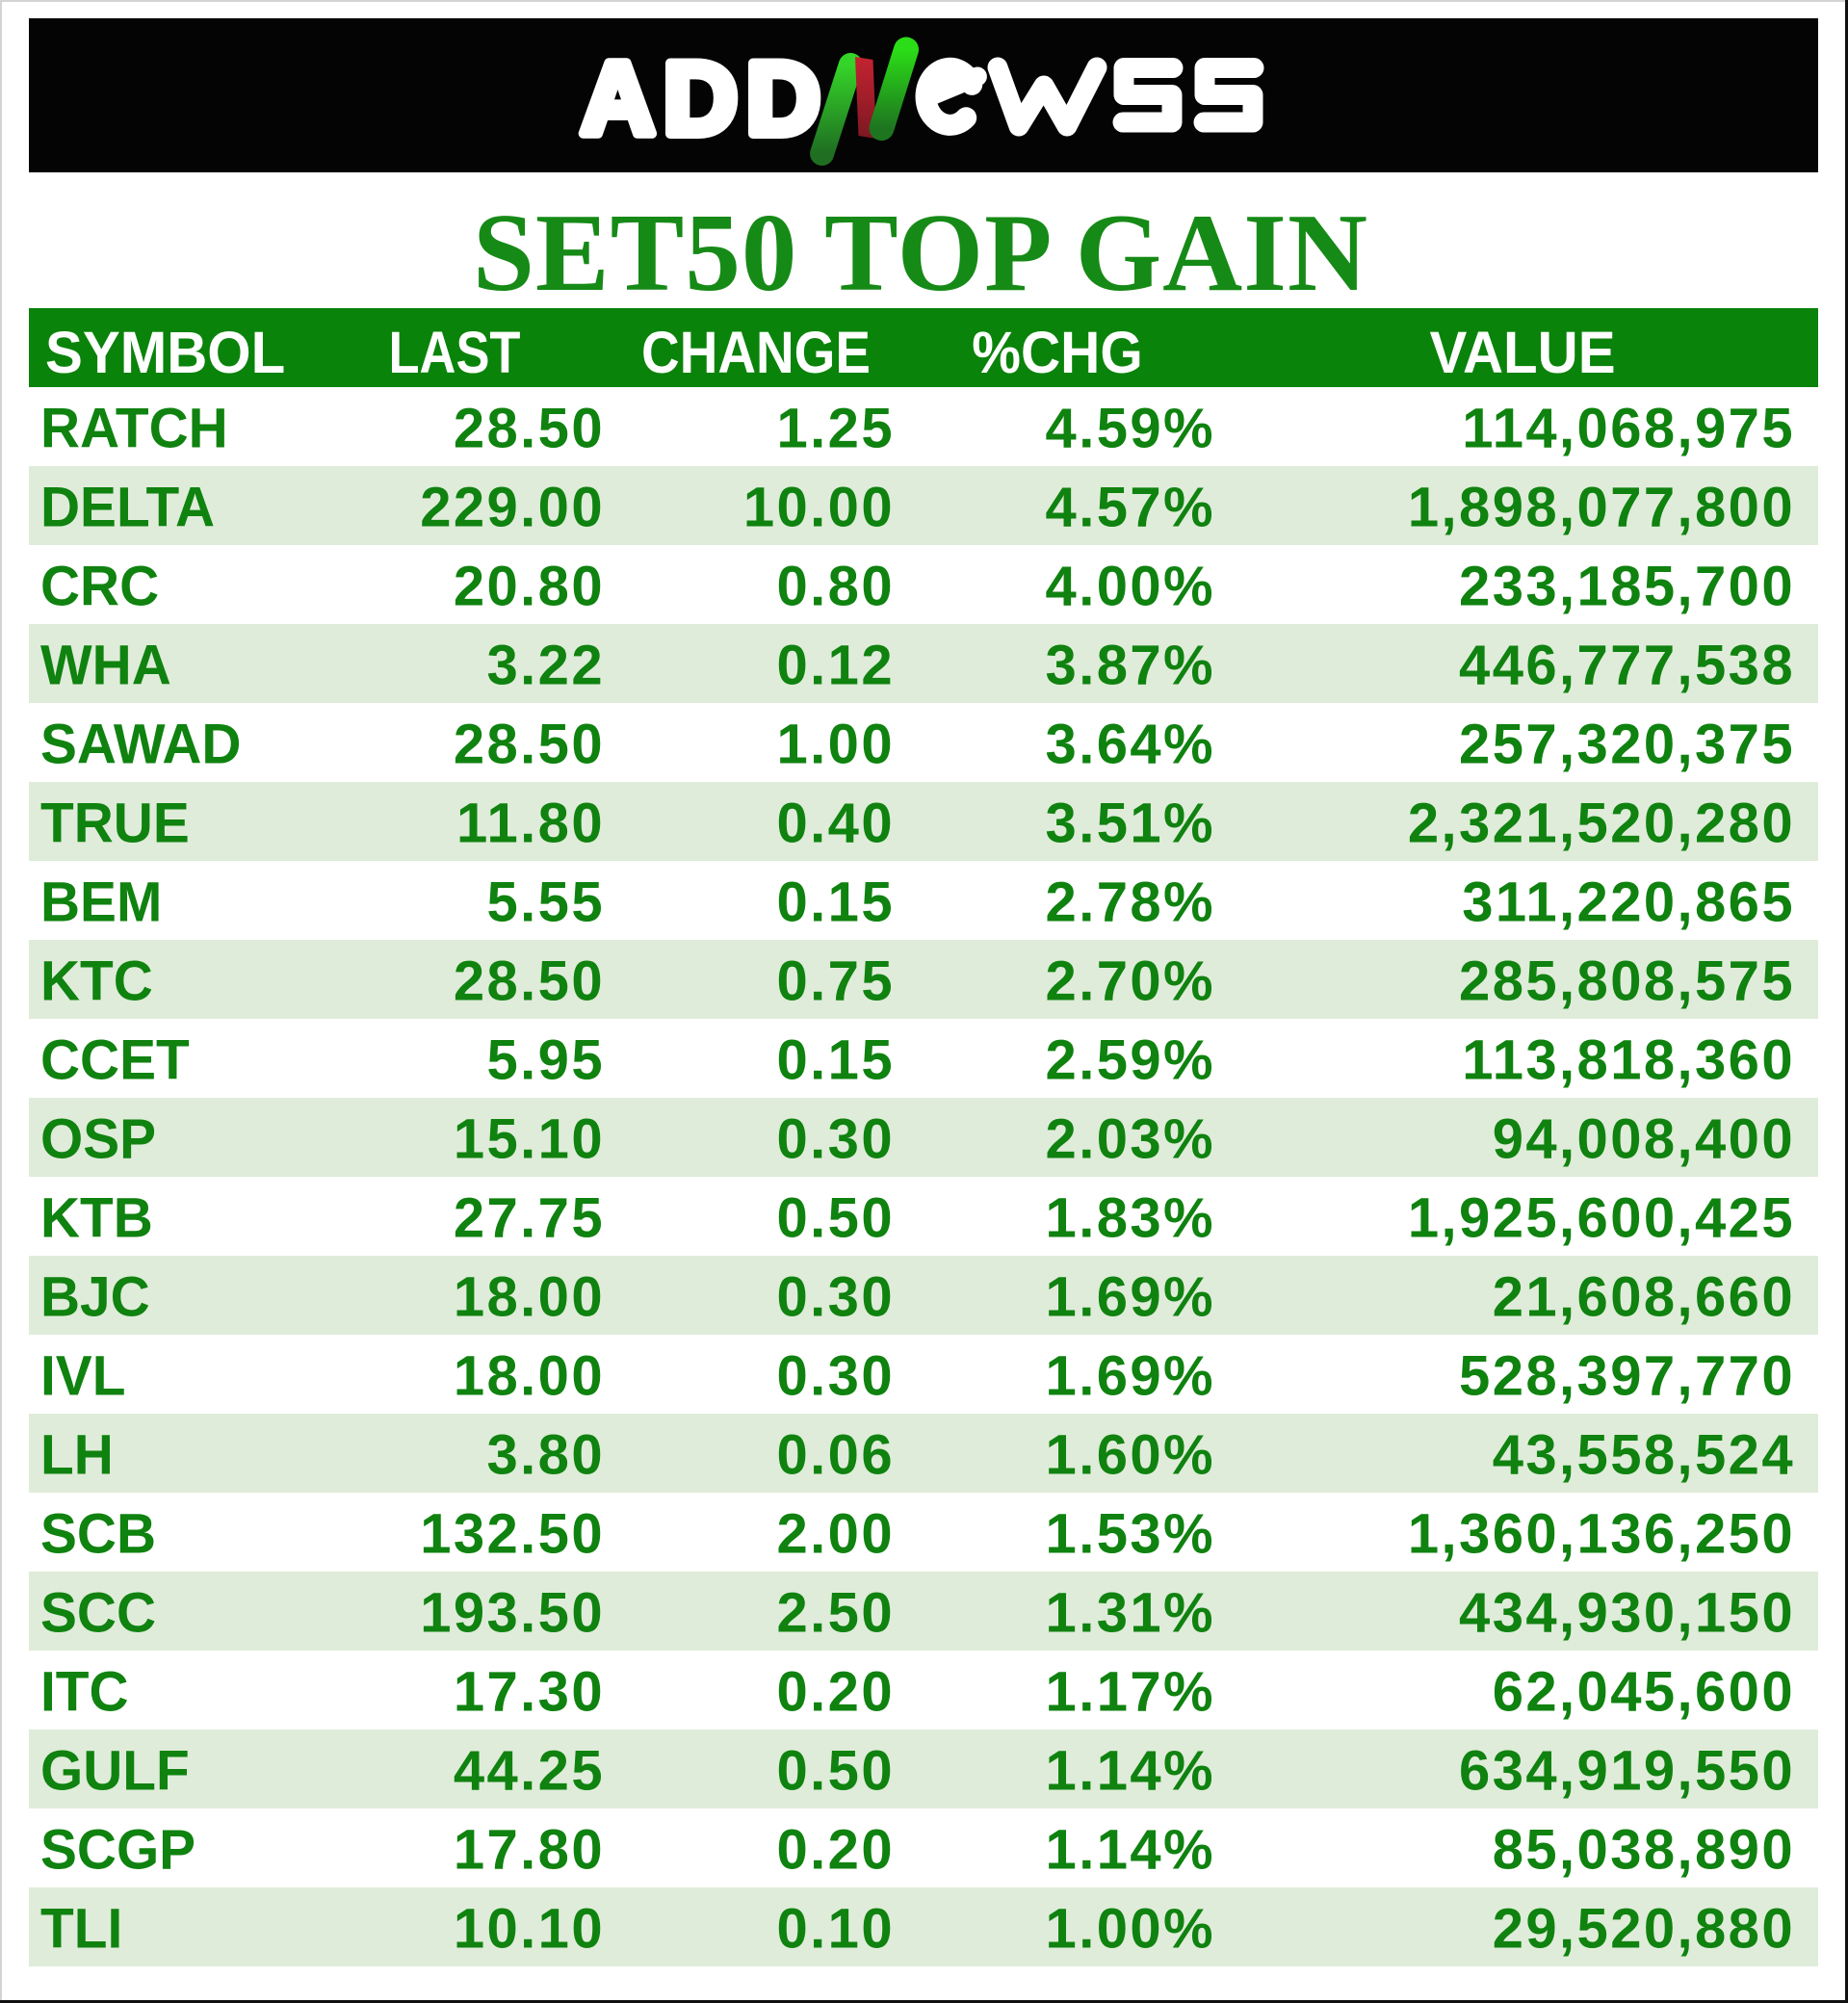 This screenshot has width=1848, height=2003. What do you see at coordinates (705, 98) in the screenshot?
I see `svg-text: ADD` at bounding box center [705, 98].